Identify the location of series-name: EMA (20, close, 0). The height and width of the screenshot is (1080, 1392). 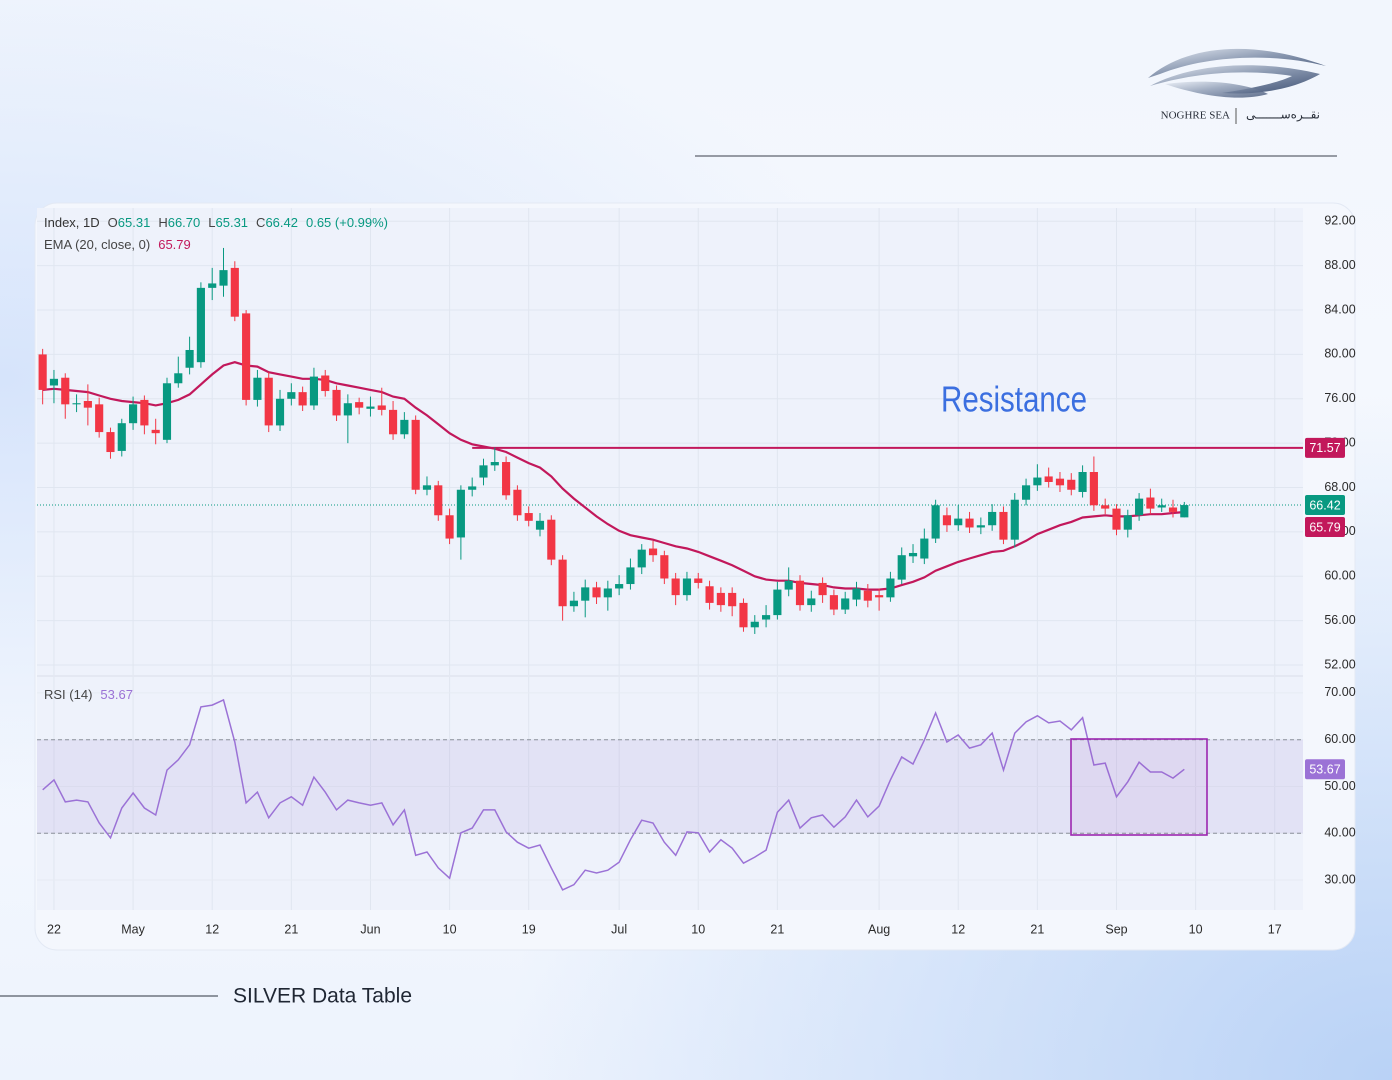
(97, 244).